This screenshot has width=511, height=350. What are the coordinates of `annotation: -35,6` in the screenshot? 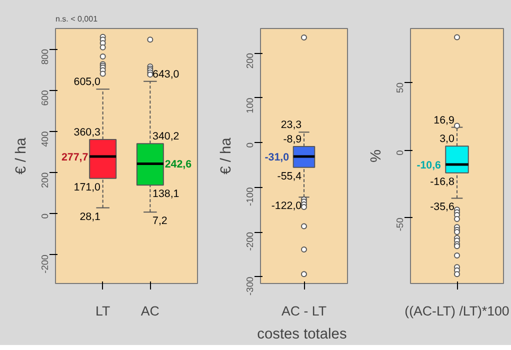 It's located at (442, 207).